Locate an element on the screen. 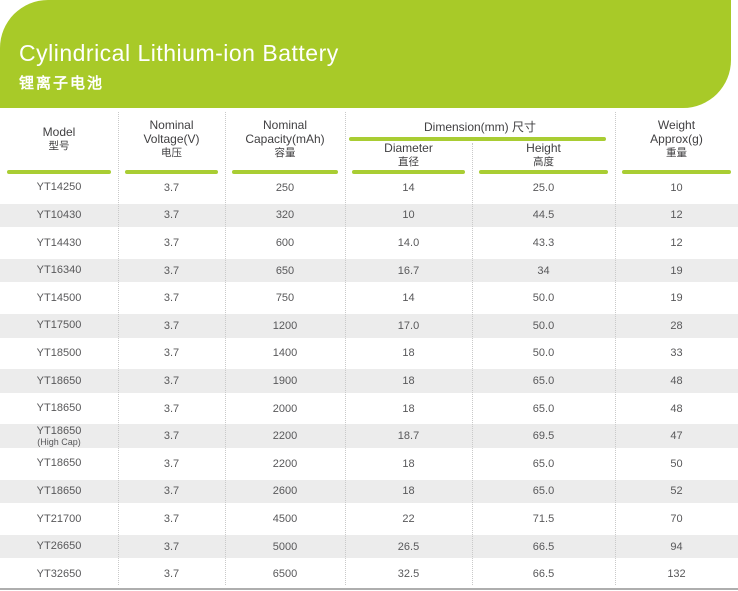 The image size is (738, 591). cell-model: YT18650 (High Cap) is located at coordinates (59, 436).